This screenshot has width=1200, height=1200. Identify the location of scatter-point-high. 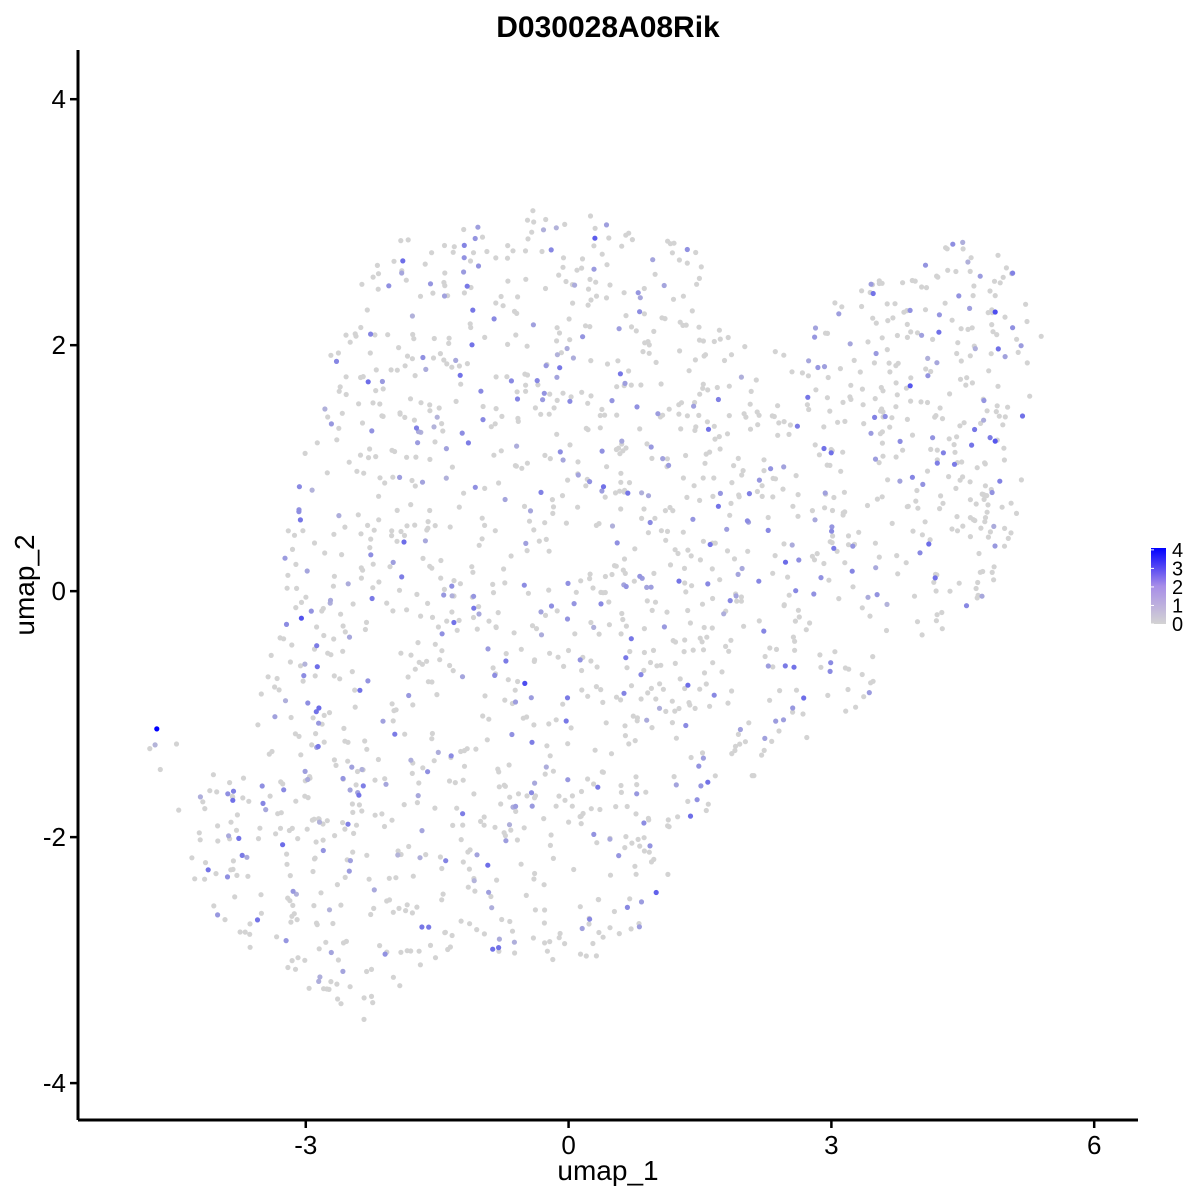
(910, 386).